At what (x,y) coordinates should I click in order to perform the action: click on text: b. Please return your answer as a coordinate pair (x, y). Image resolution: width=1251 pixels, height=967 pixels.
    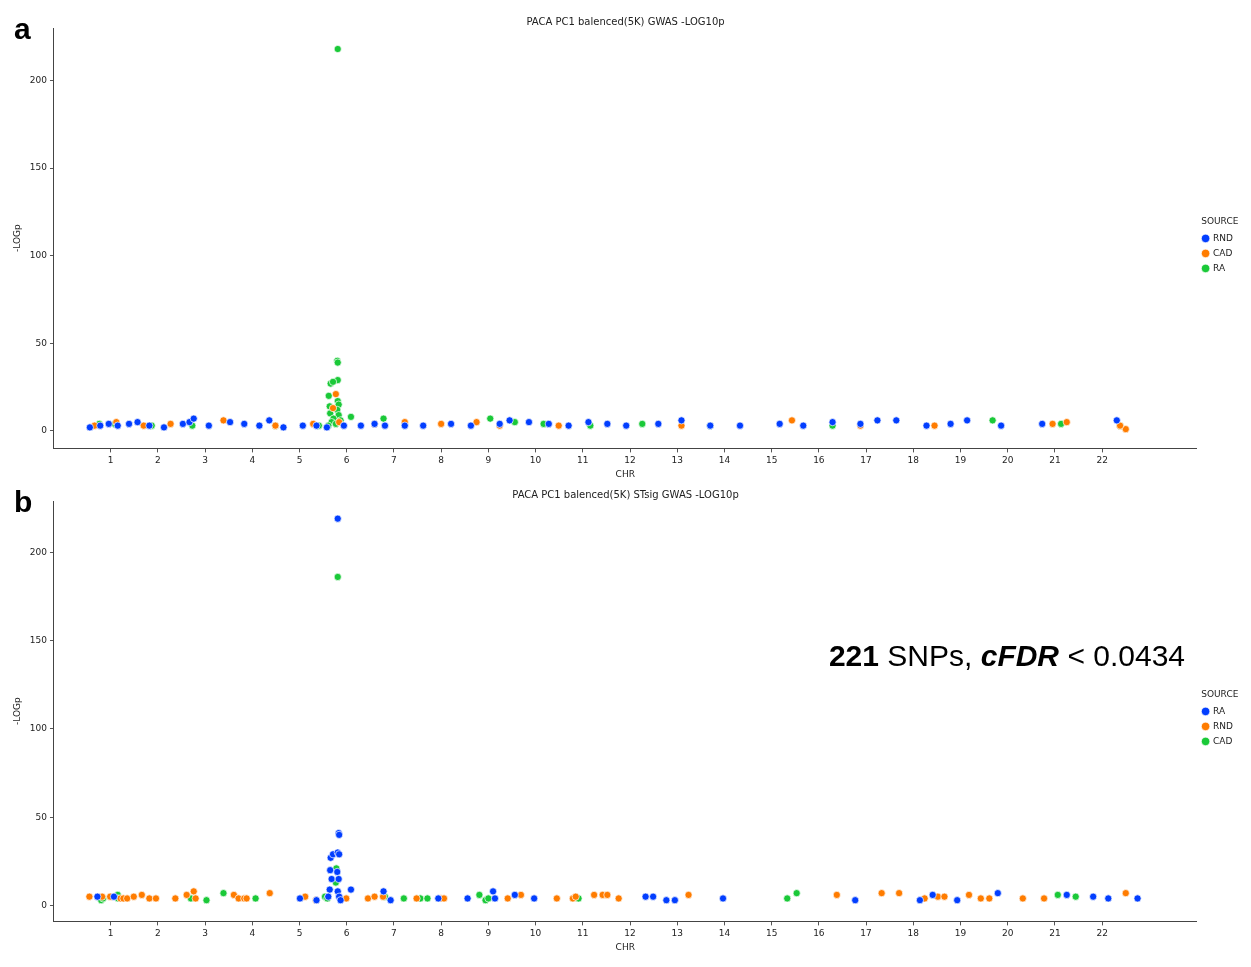
    Looking at the image, I should click on (23, 502).